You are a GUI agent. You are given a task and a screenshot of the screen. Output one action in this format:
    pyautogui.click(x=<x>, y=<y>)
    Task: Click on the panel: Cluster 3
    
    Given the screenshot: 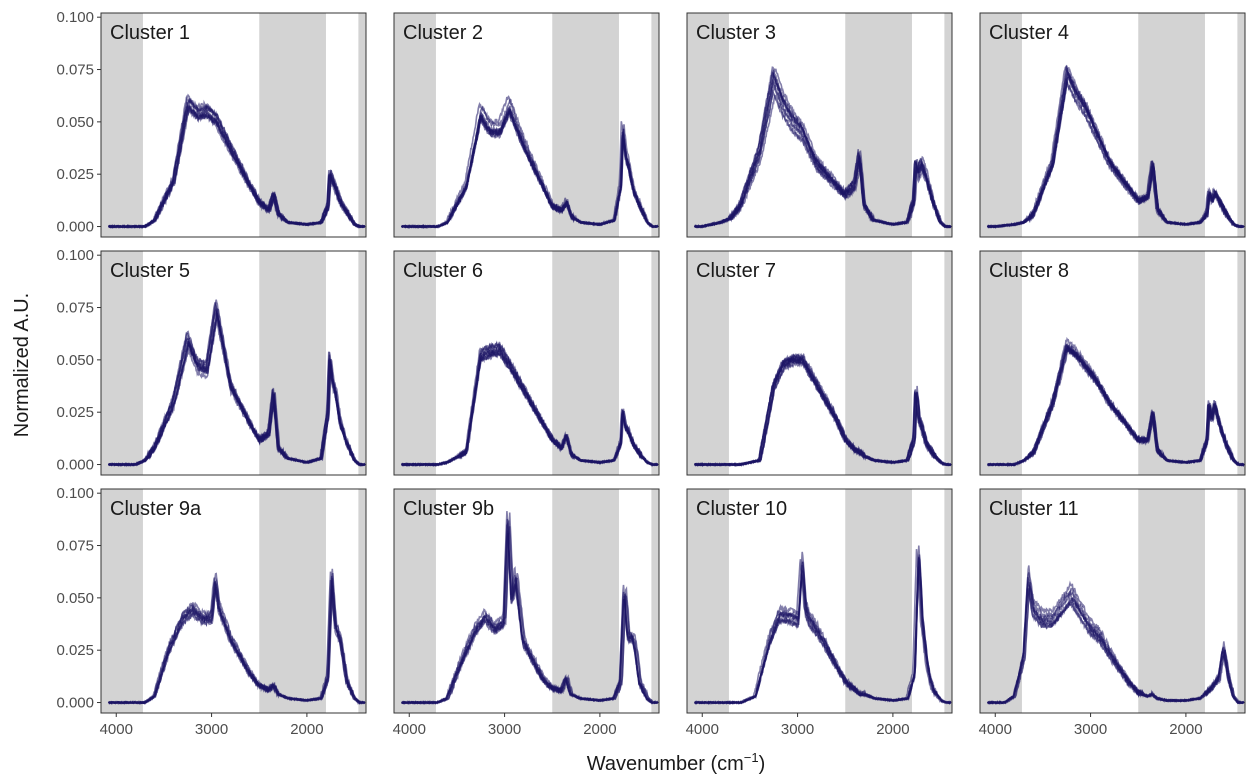 What is the action you would take?
    pyautogui.click(x=819, y=125)
    